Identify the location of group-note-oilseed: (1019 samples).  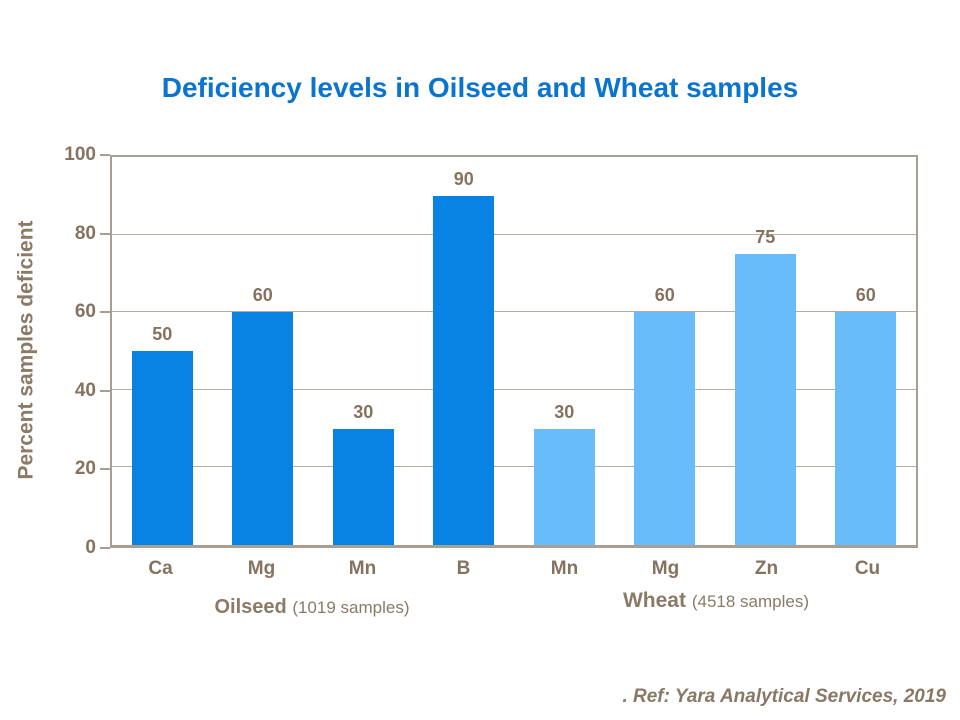
(351, 607).